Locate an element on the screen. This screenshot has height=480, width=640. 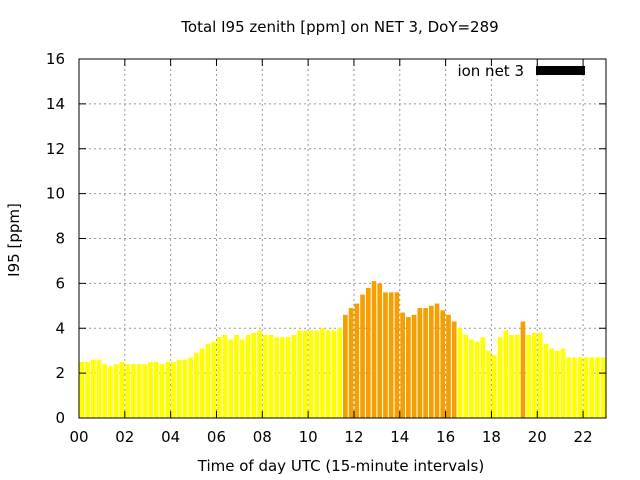
x-tick-label: 00 is located at coordinates (78, 437).